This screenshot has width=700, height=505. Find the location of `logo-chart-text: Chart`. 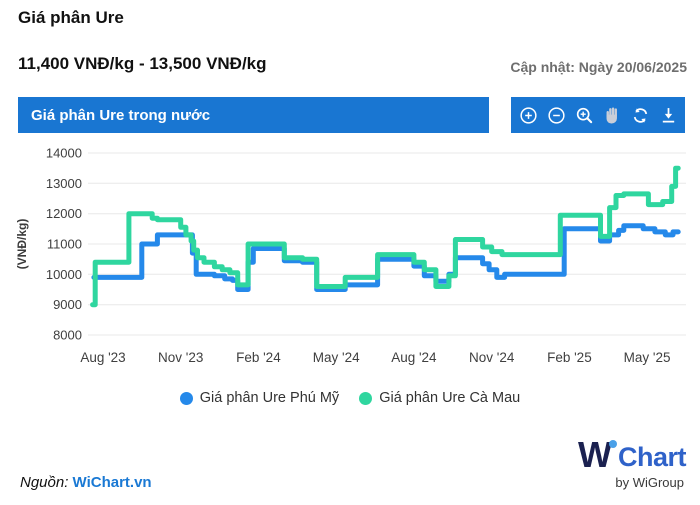

logo-chart-text: Chart is located at coordinates (652, 457).